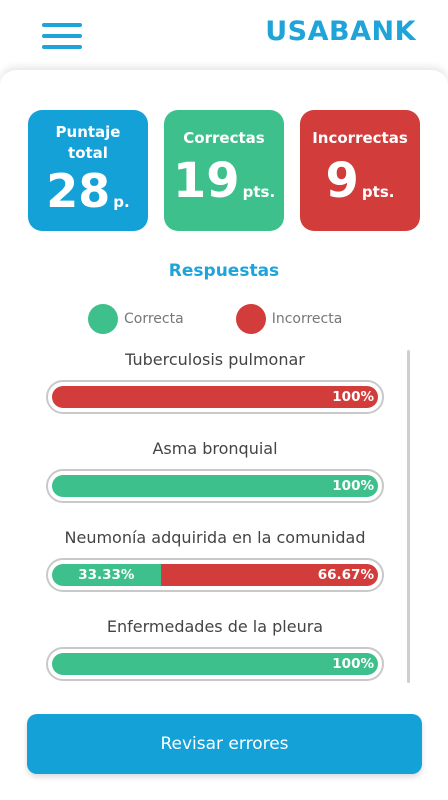 This screenshot has height=800, width=448. I want to click on answer-progress-bar: 33.33% 66.67%, so click(215, 575).